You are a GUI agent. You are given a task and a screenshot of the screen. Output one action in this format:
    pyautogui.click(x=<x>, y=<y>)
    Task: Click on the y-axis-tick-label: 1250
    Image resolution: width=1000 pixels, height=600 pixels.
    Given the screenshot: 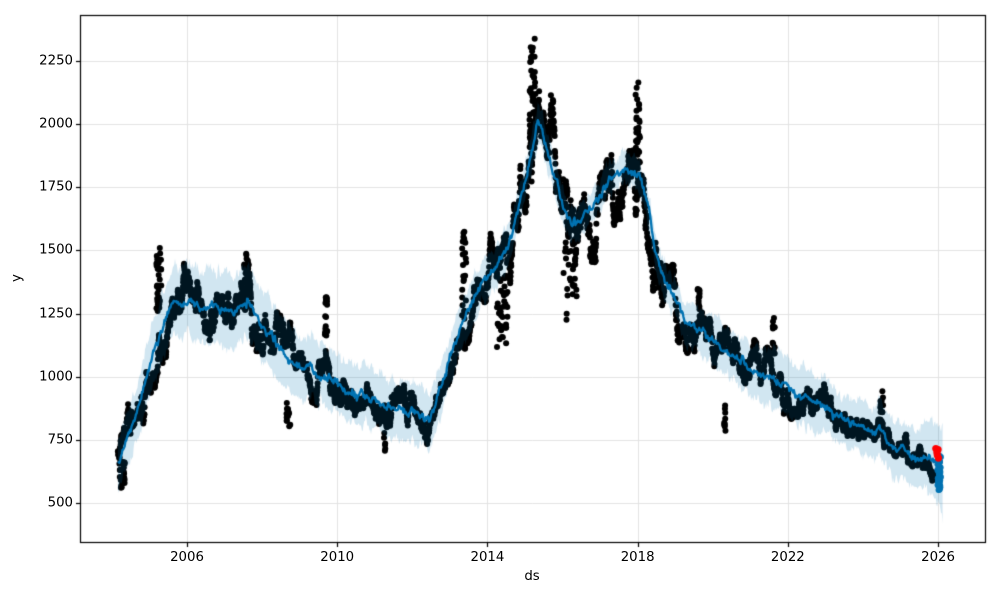 What is the action you would take?
    pyautogui.click(x=56, y=313)
    